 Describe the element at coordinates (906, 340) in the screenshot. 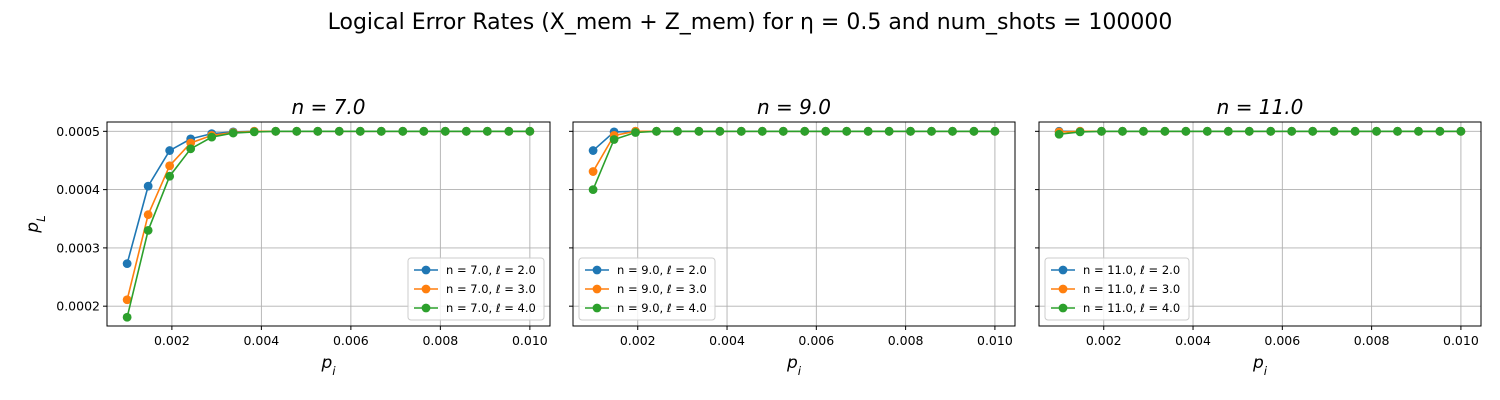

I see `x-tick-label: 0.008` at that location.